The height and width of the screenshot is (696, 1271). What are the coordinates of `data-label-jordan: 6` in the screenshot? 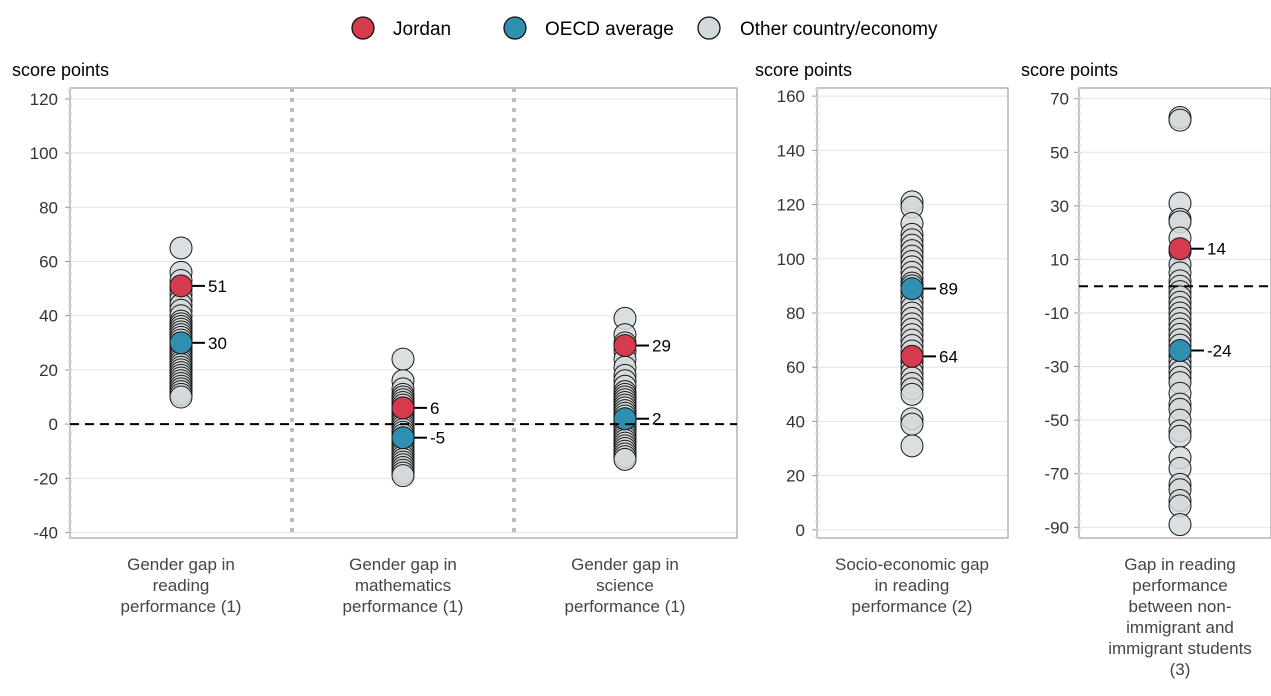 It's located at (434, 408).